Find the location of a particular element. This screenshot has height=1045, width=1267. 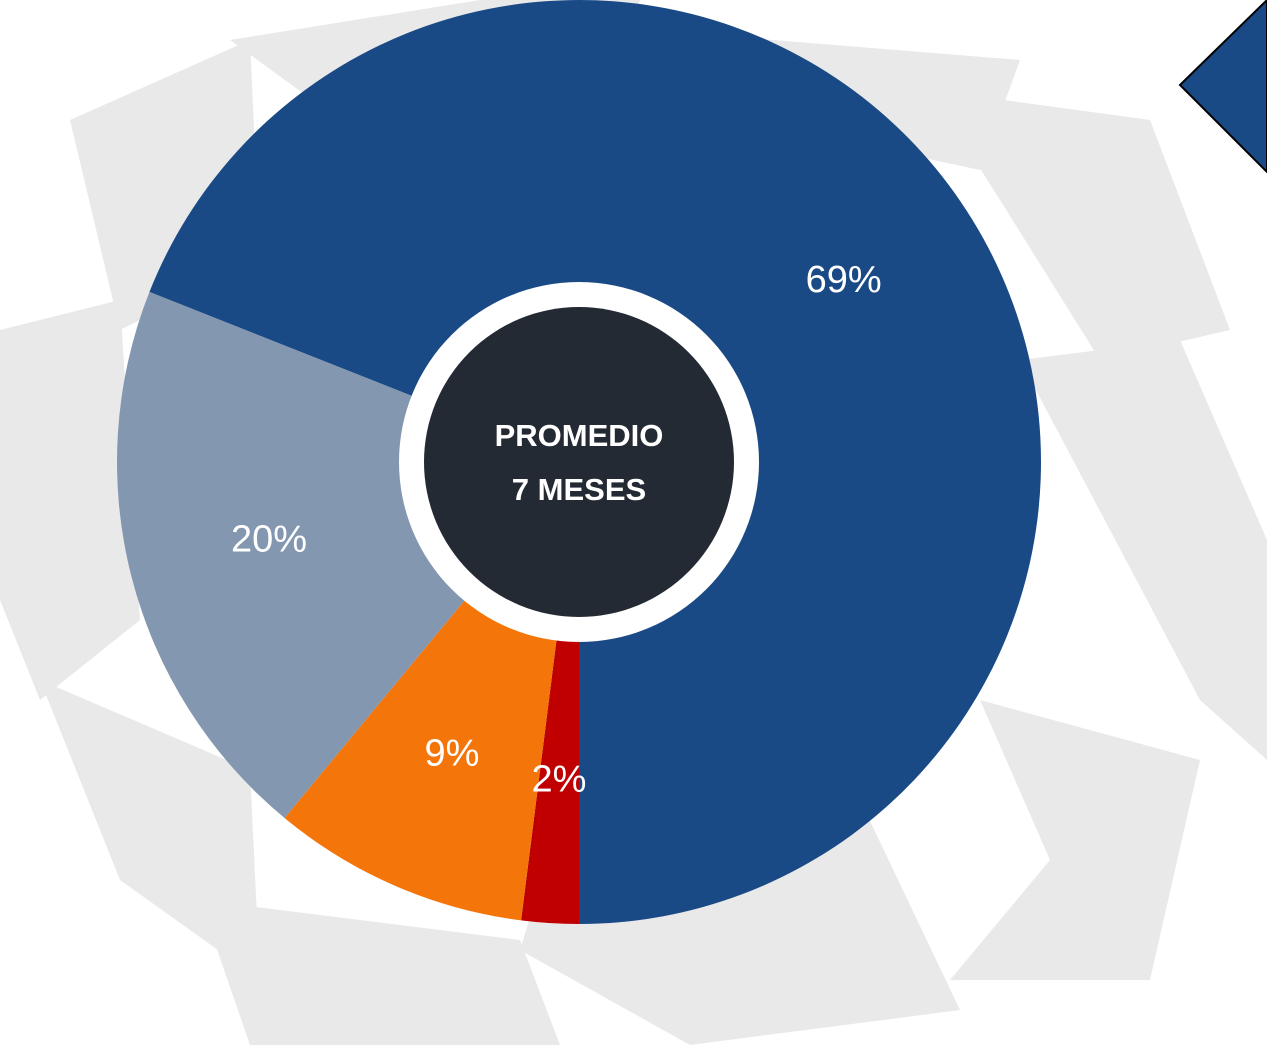

value-label: 2% is located at coordinates (558, 779).